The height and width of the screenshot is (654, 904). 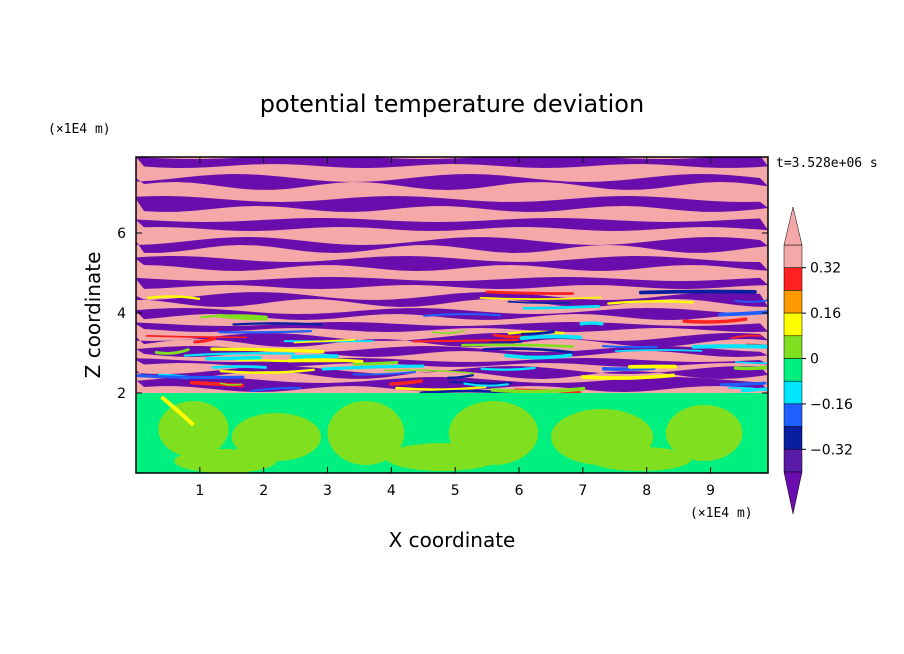 What do you see at coordinates (519, 491) in the screenshot?
I see `x-tick-label: 6` at bounding box center [519, 491].